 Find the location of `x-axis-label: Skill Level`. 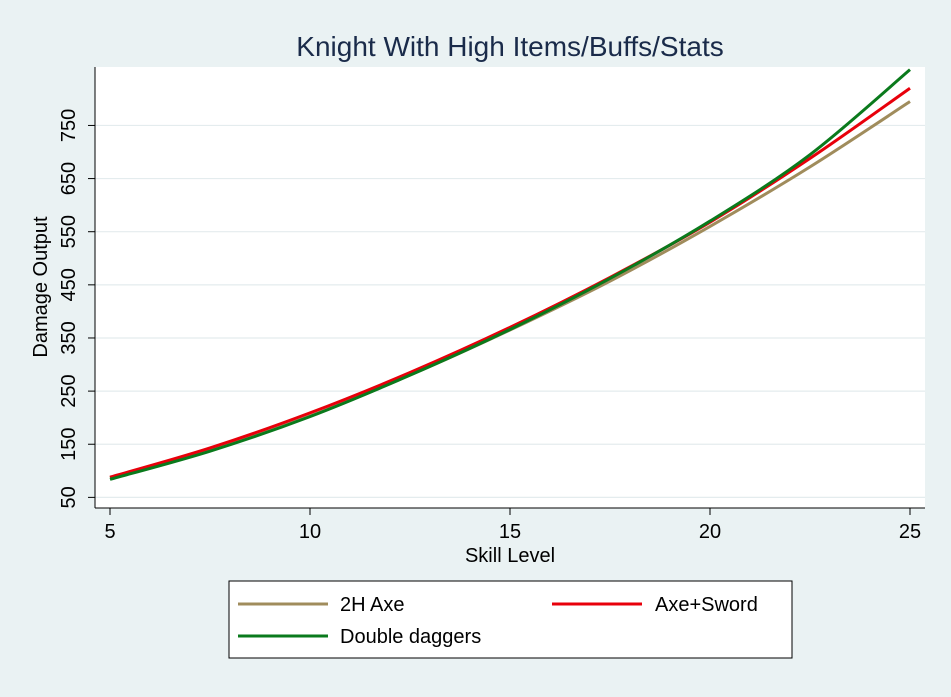

x-axis-label: Skill Level is located at coordinates (510, 556).